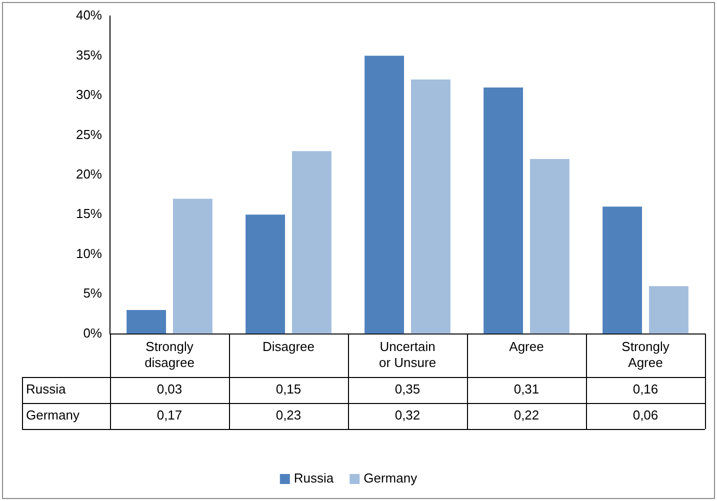 The width and height of the screenshot is (717, 501). What do you see at coordinates (92, 293) in the screenshot?
I see `y-tick-label: 5%` at bounding box center [92, 293].